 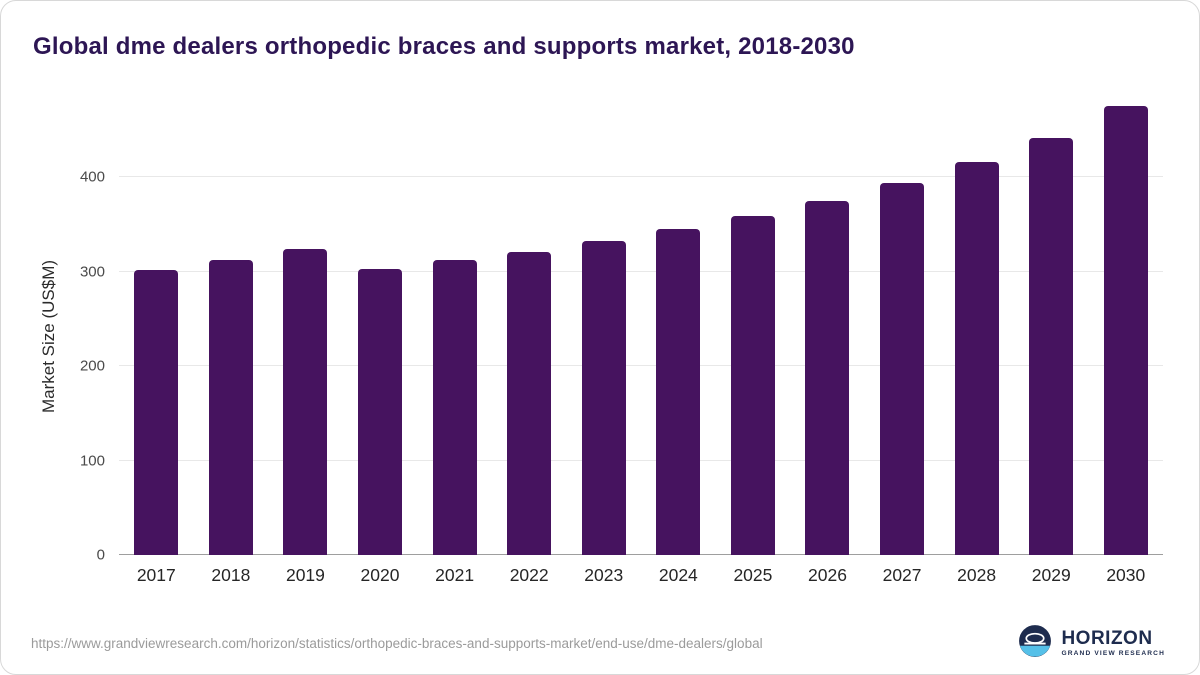 I want to click on bar-2018, so click(x=230, y=407).